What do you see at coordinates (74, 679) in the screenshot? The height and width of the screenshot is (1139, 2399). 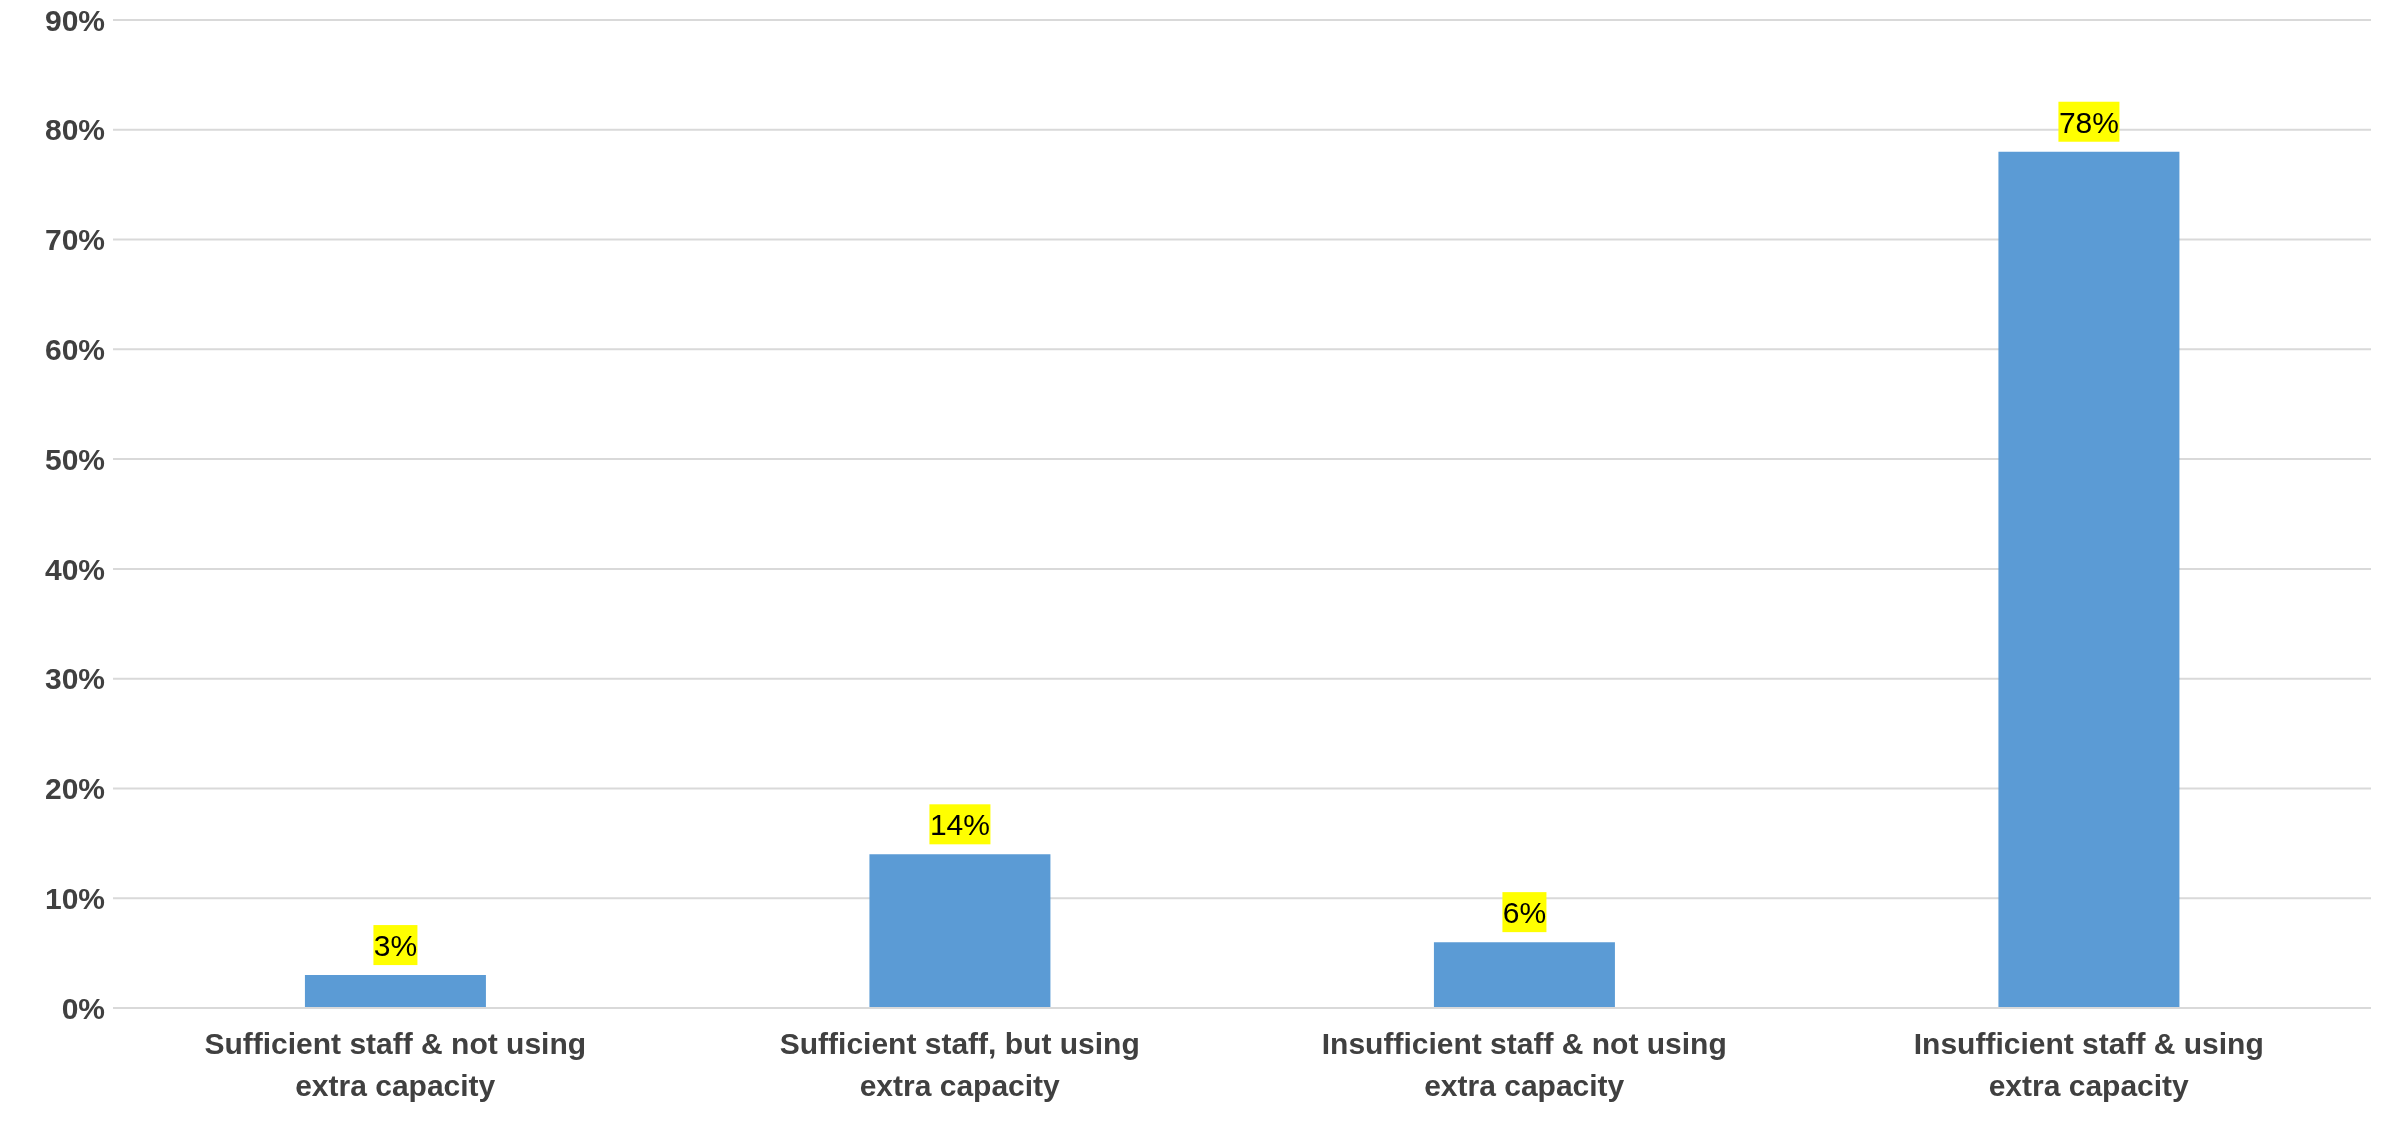 I see `y-tick-label: 30%` at bounding box center [74, 679].